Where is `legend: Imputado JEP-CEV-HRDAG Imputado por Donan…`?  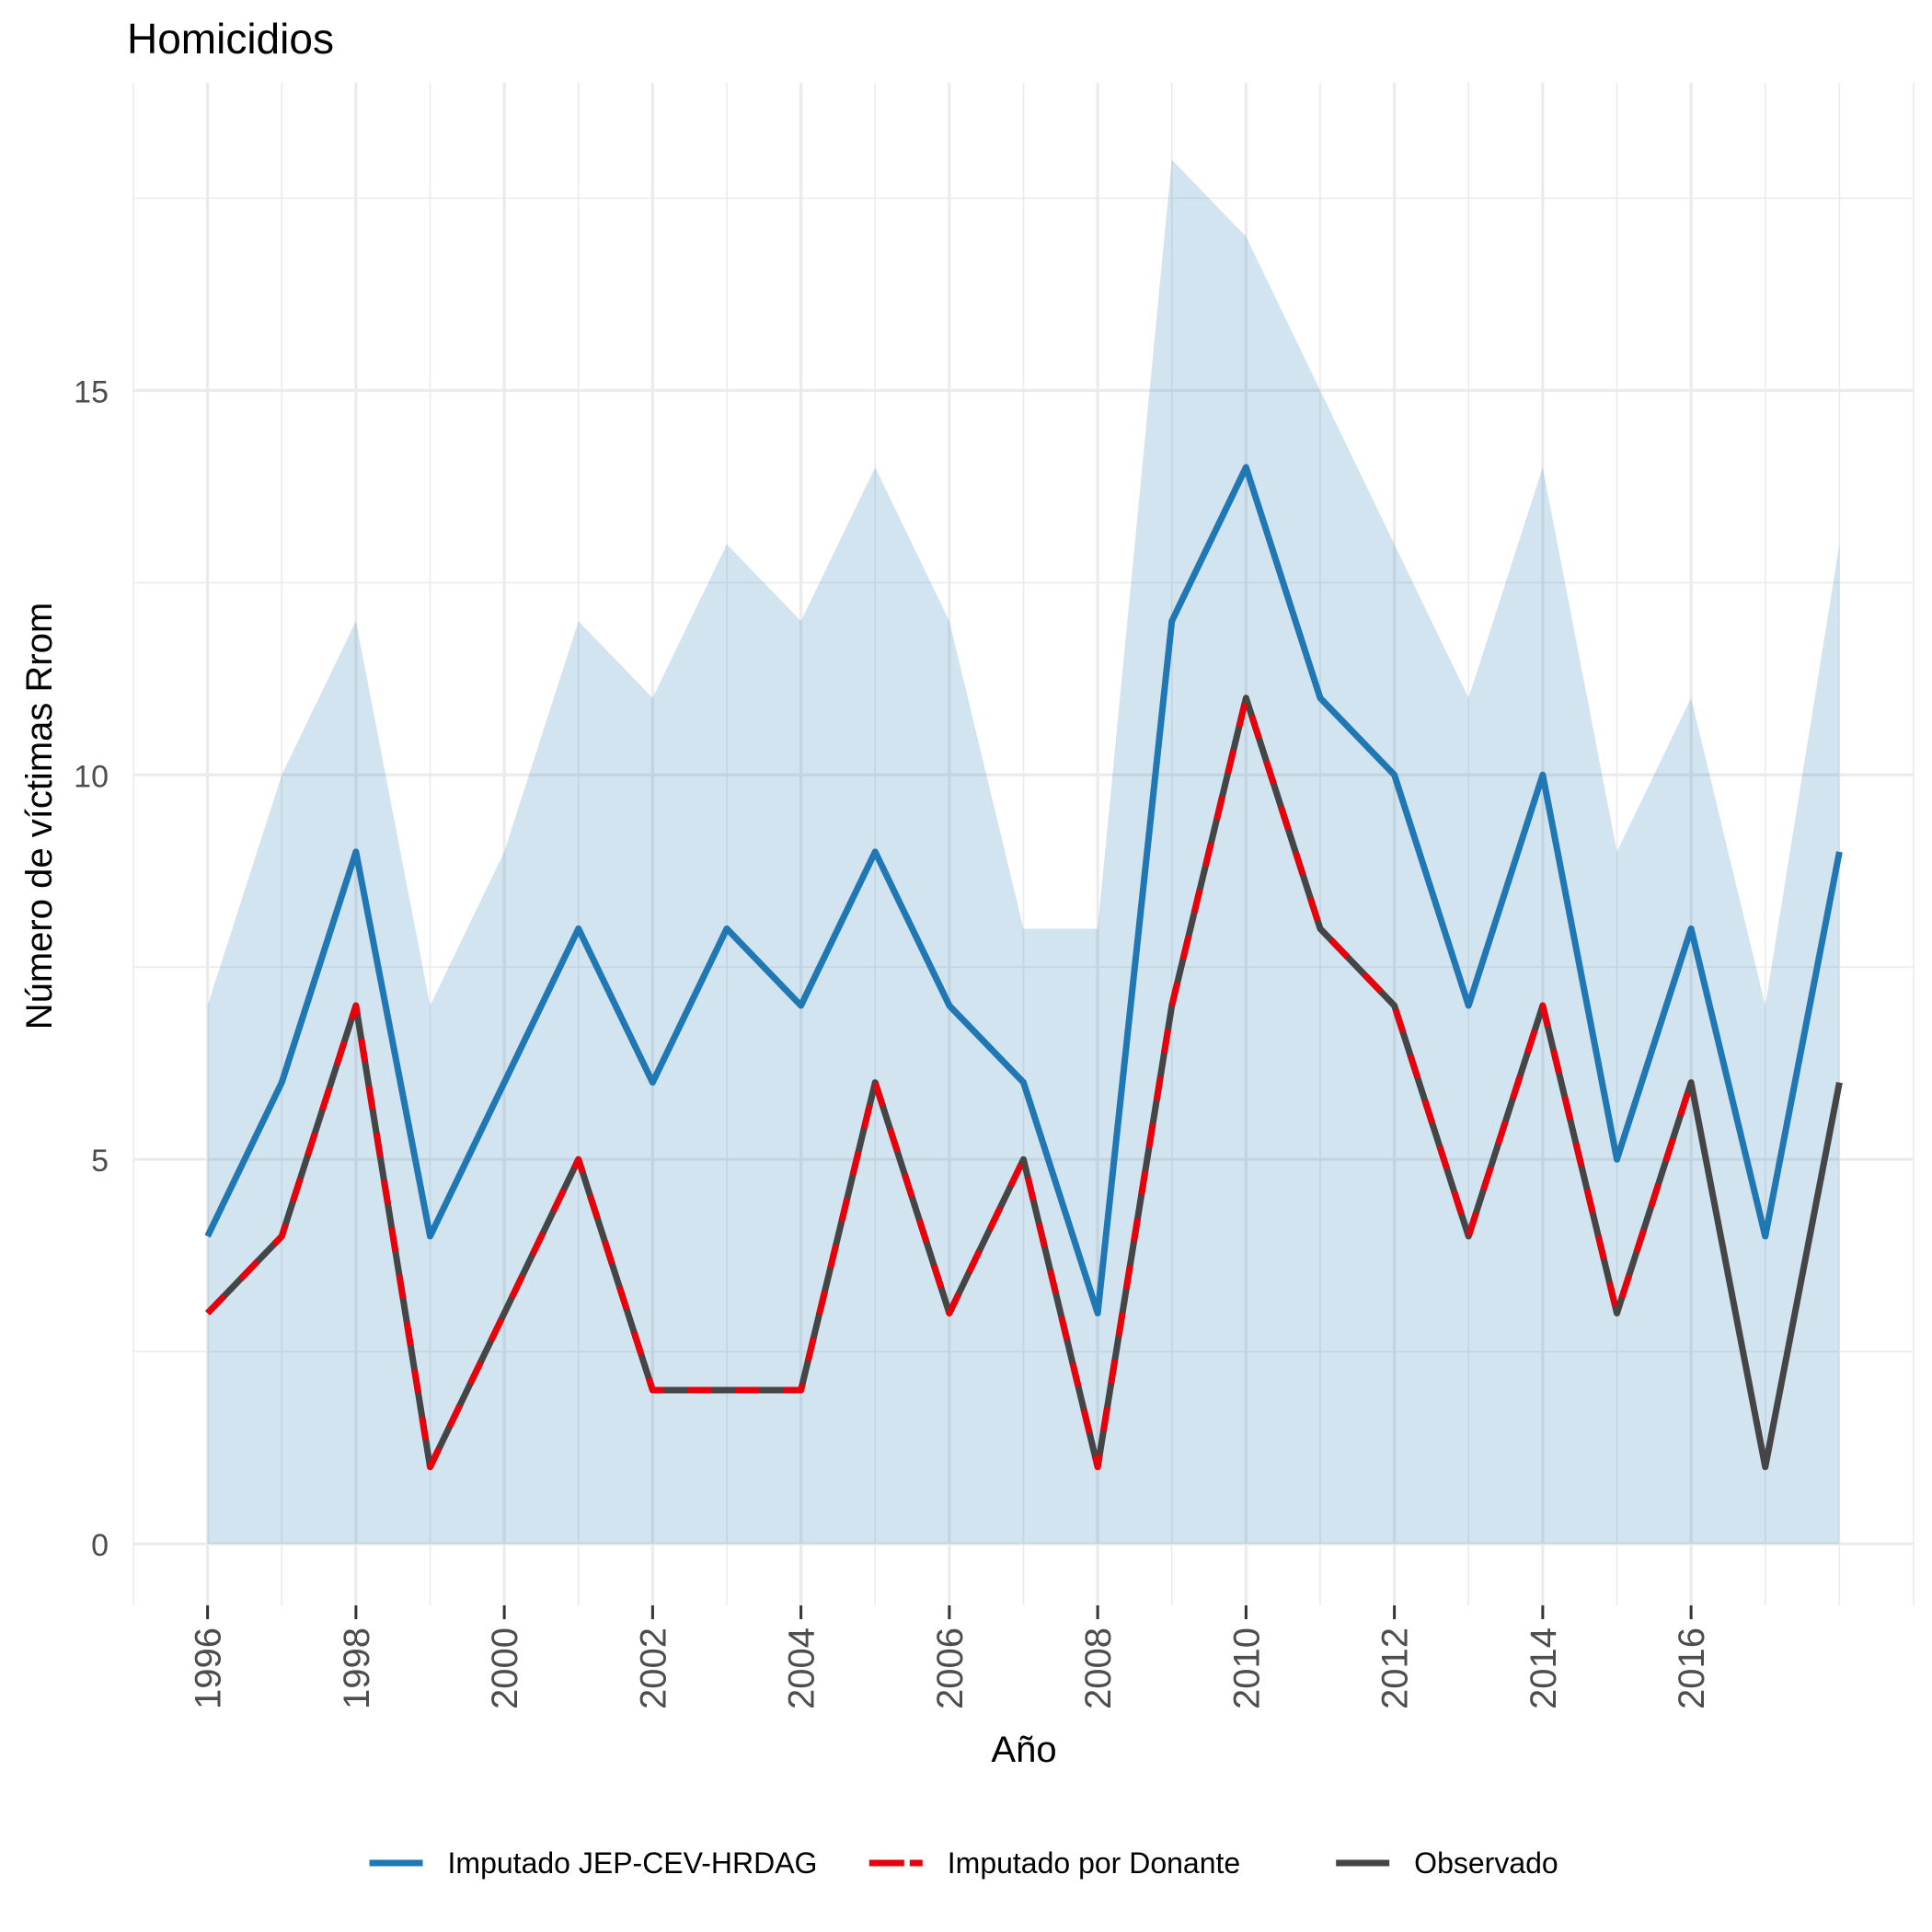
legend: Imputado JEP-CEV-HRDAG Imputado por Donan… is located at coordinates (963, 1863).